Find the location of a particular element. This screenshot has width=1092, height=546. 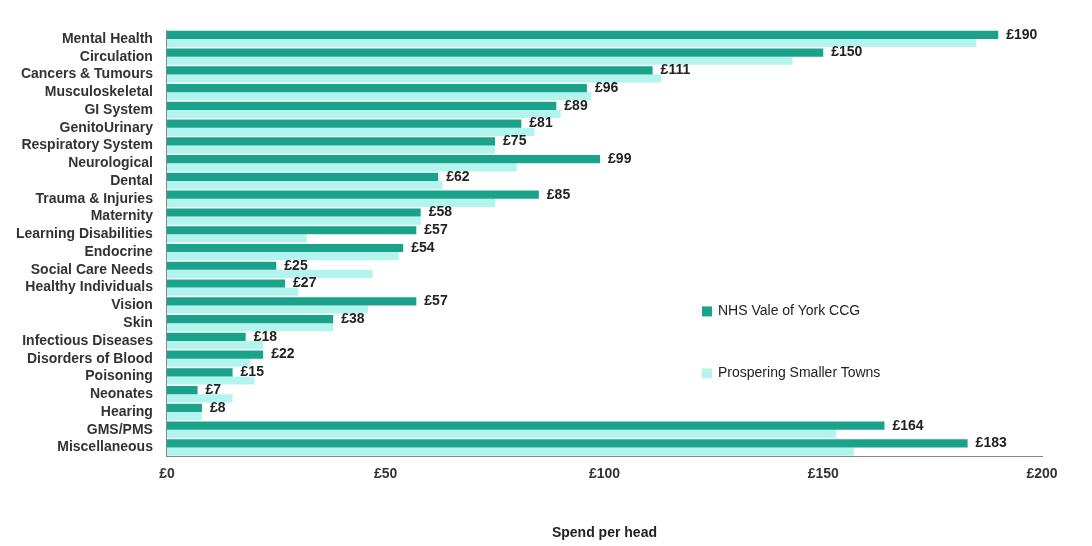

data-label: £190 is located at coordinates (1022, 33).